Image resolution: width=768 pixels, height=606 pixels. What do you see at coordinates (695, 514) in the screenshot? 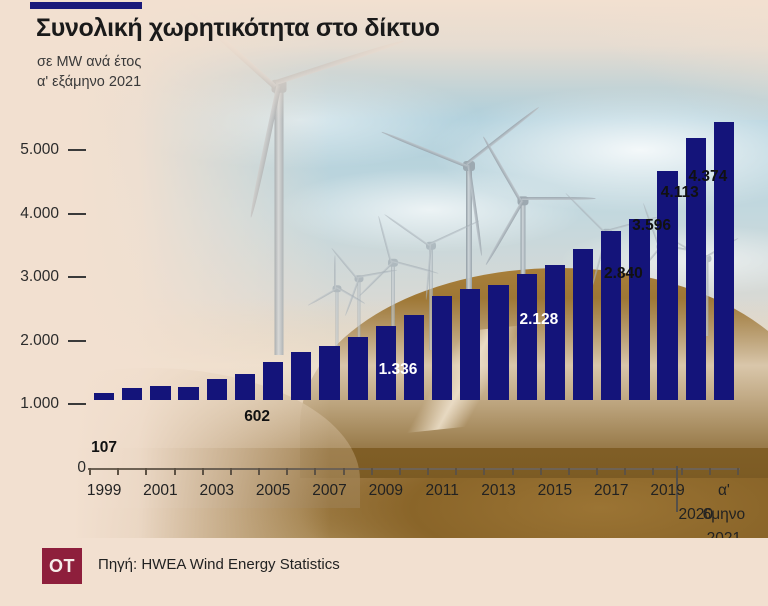
I see `x-axis-label: 2020` at bounding box center [695, 514].